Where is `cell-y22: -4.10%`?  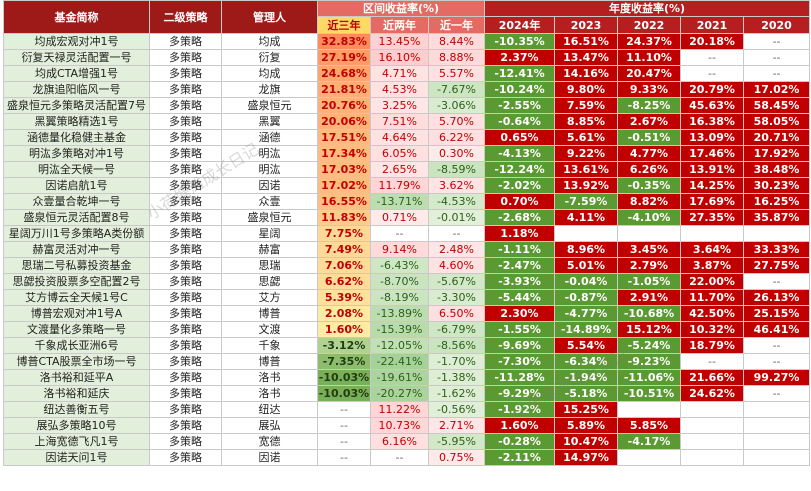 cell-y22: -4.10% is located at coordinates (649, 217).